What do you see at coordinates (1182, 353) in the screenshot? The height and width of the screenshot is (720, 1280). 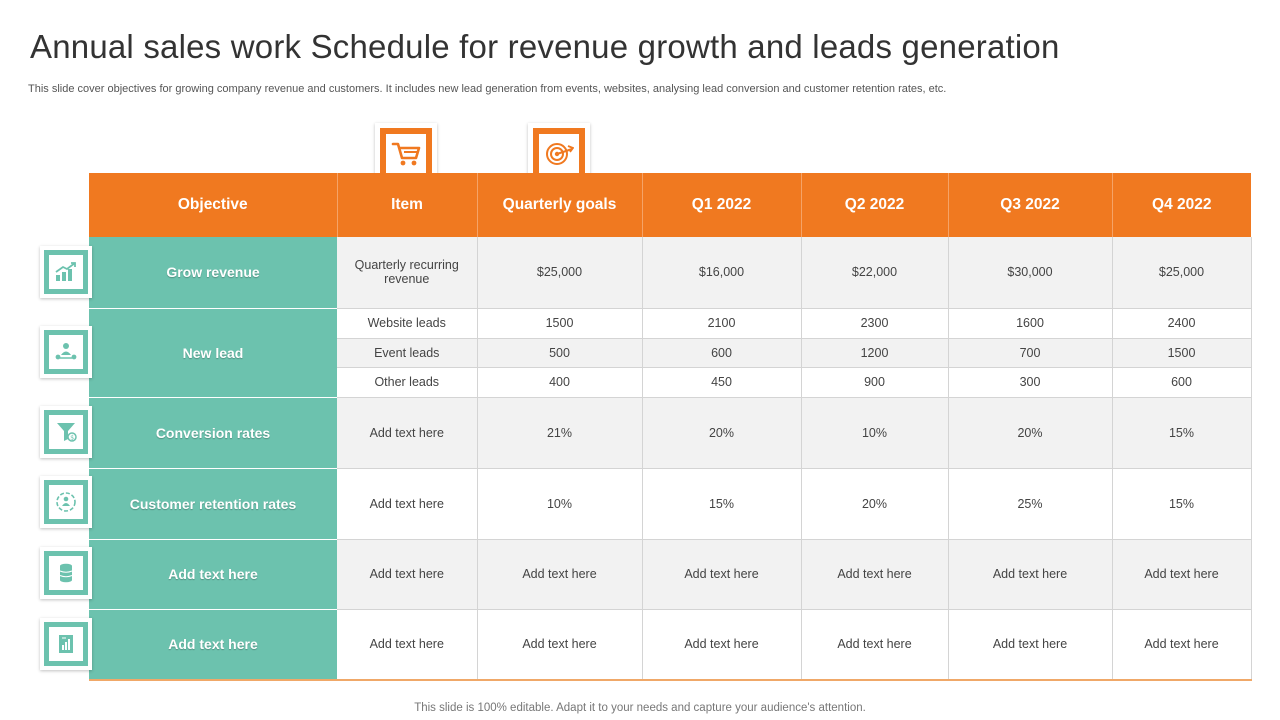 I see `q4-cell: 1500` at bounding box center [1182, 353].